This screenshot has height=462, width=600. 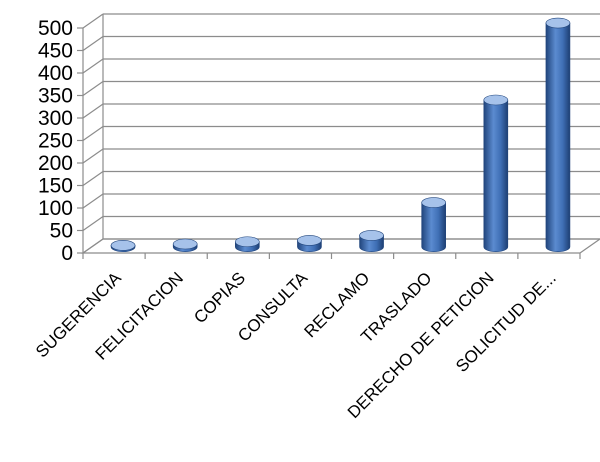 I want to click on y-tick-label: 150, so click(x=55, y=186).